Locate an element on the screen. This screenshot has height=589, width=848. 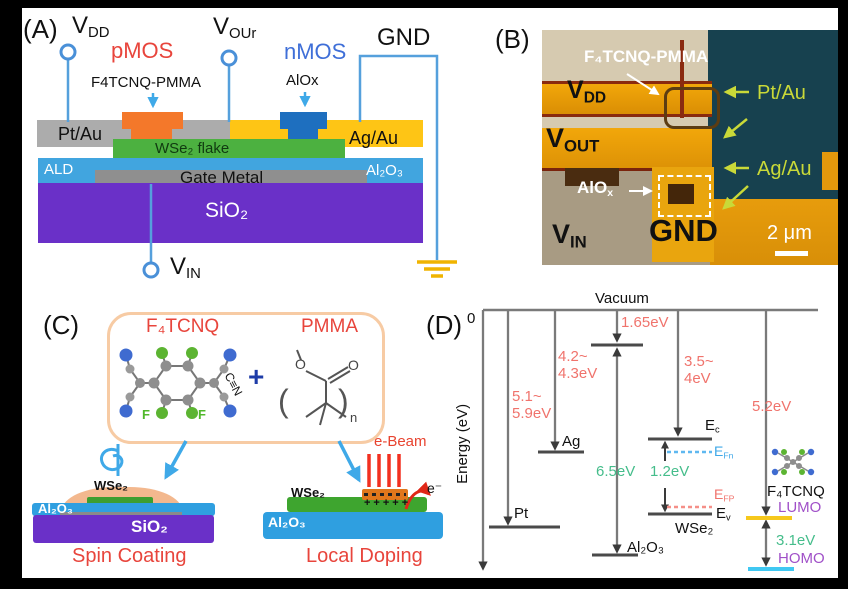
d-f4tcnq-lumo-energy: 5.2eV is located at coordinates (772, 406).